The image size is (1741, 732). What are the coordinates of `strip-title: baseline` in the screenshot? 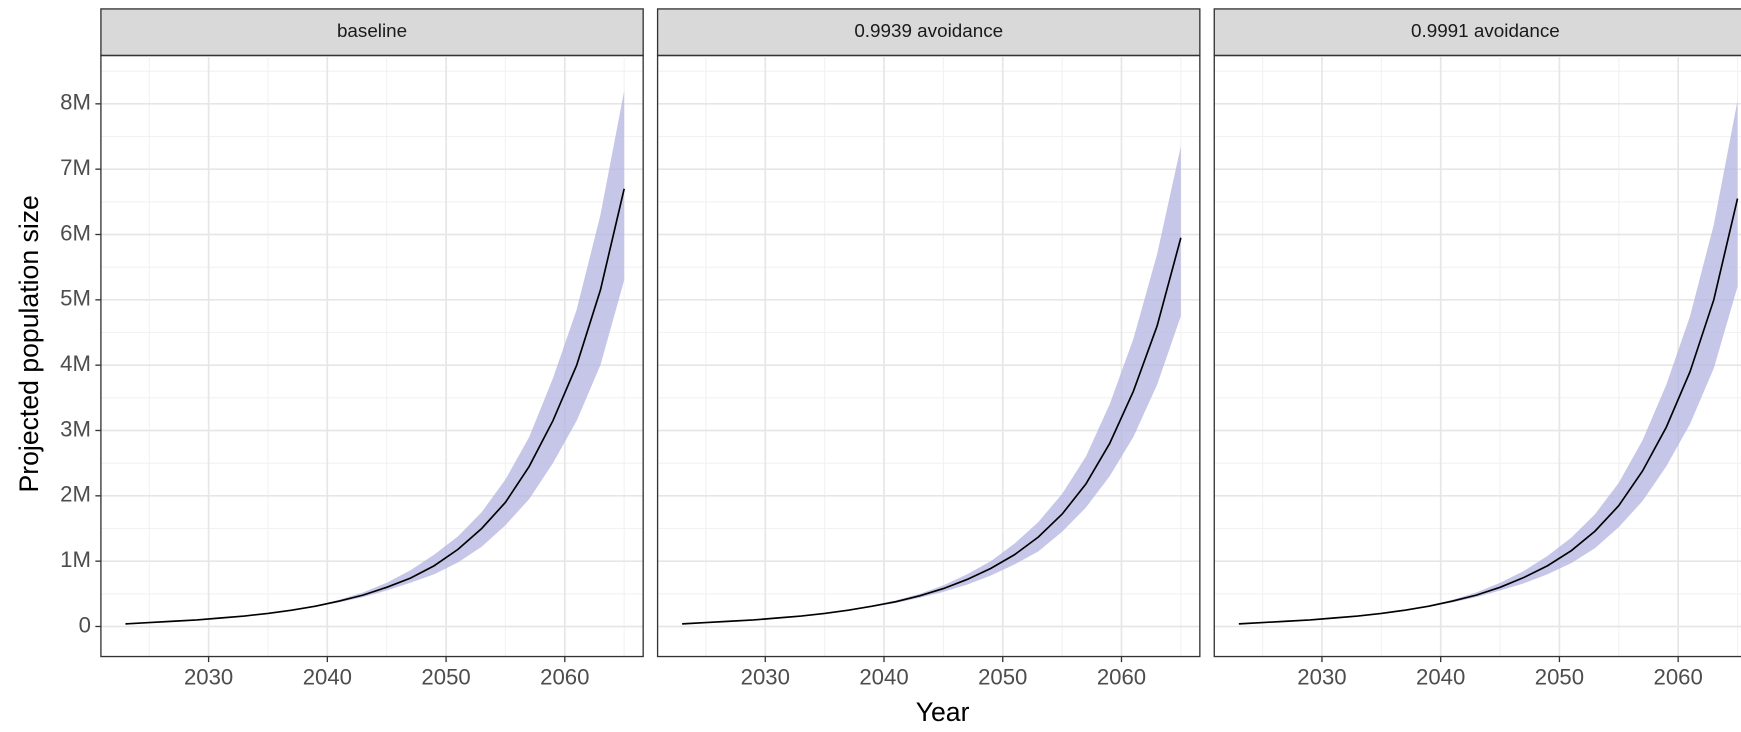 It's located at (372, 30).